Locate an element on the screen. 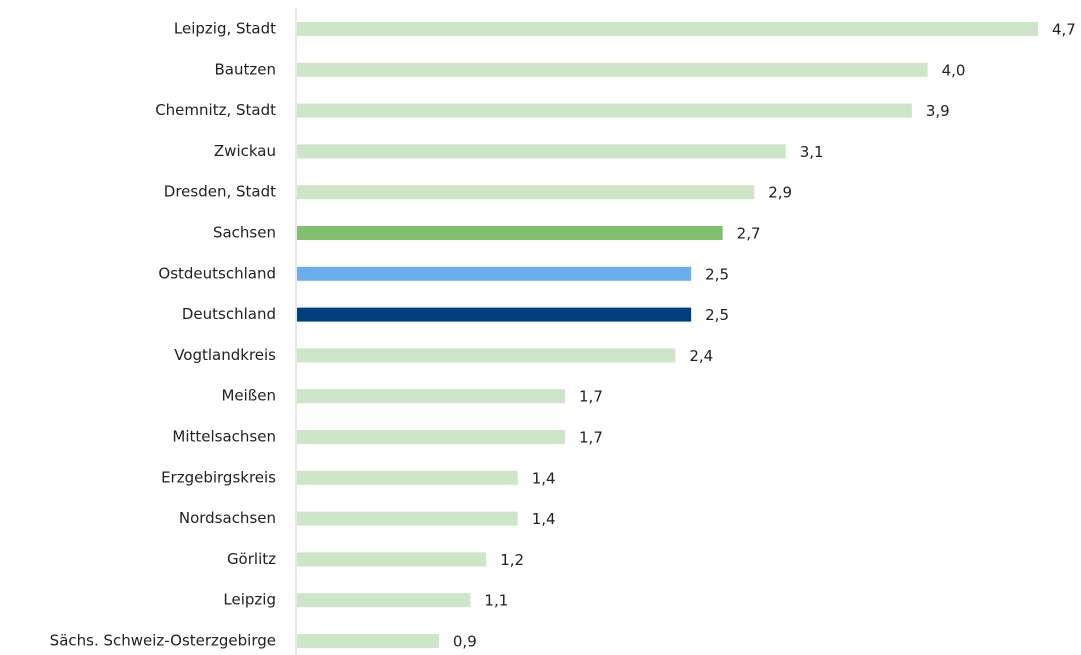 Image resolution: width=1081 pixels, height=655 pixels. category-label: Mittelsachsen is located at coordinates (224, 437).